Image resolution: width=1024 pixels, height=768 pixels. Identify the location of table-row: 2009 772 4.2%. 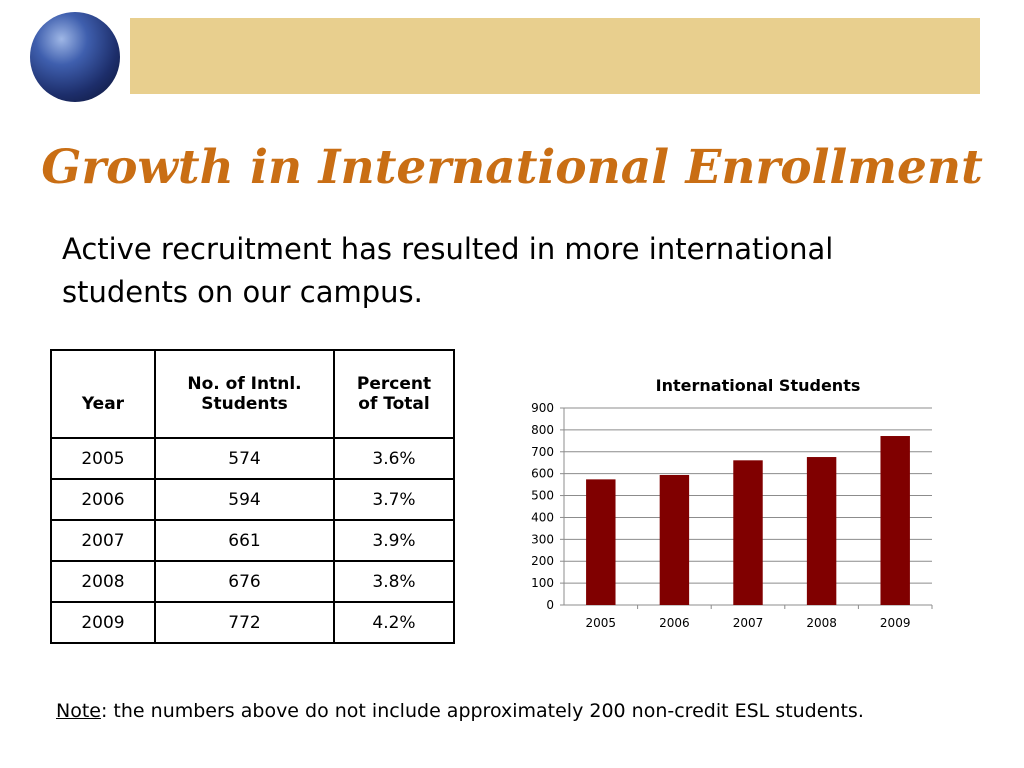
(252, 622).